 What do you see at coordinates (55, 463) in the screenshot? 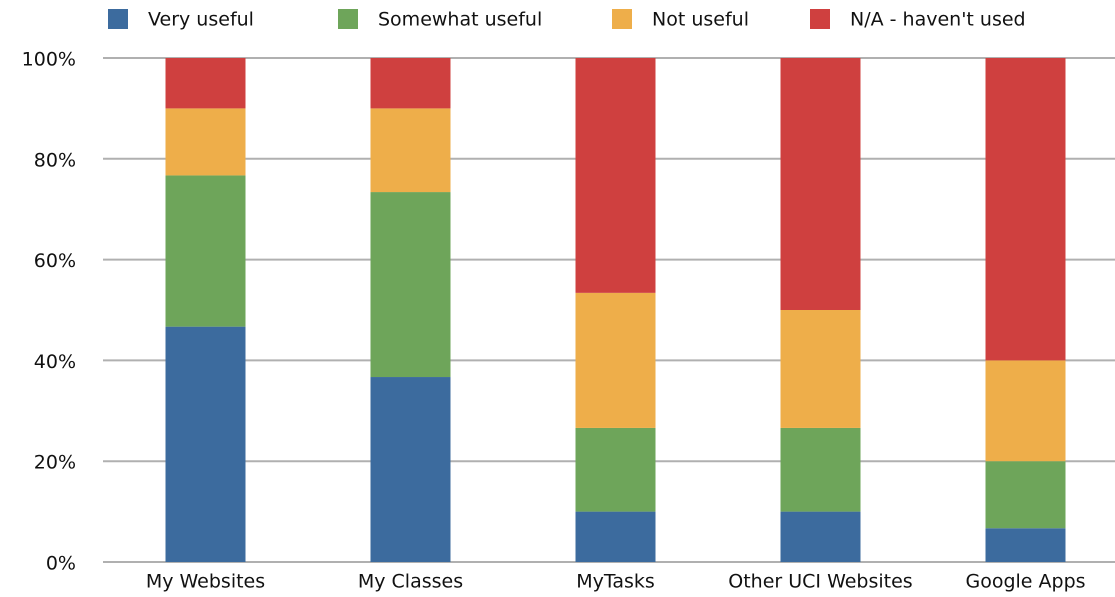
I see `y-tick-label: 20%` at bounding box center [55, 463].